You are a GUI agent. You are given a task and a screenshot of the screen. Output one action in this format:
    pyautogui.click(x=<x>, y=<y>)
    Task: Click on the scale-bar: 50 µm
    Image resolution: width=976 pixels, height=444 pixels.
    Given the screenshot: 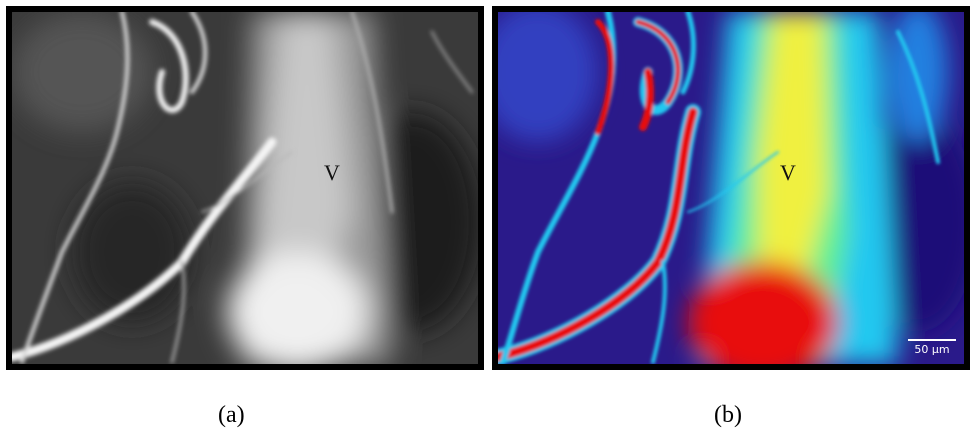 What is the action you would take?
    pyautogui.click(x=932, y=347)
    